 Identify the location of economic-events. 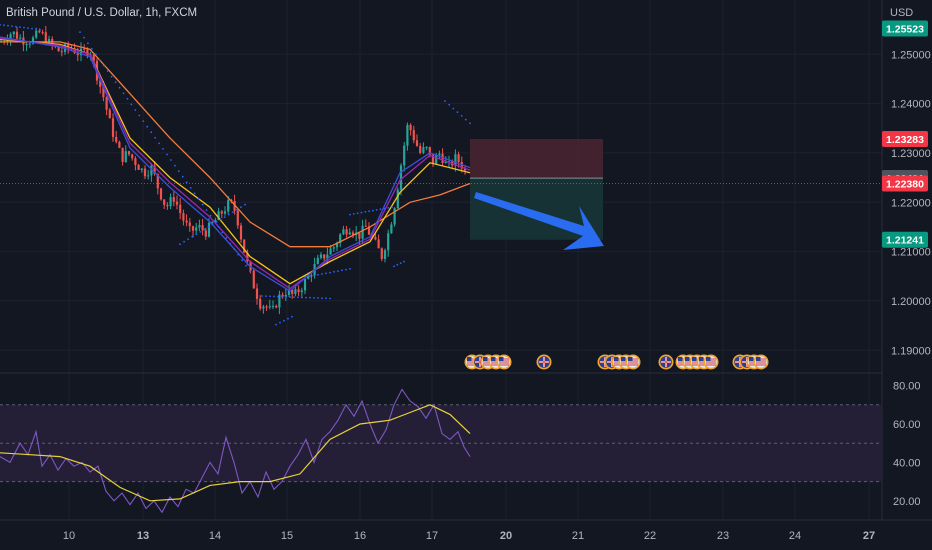
(616, 362).